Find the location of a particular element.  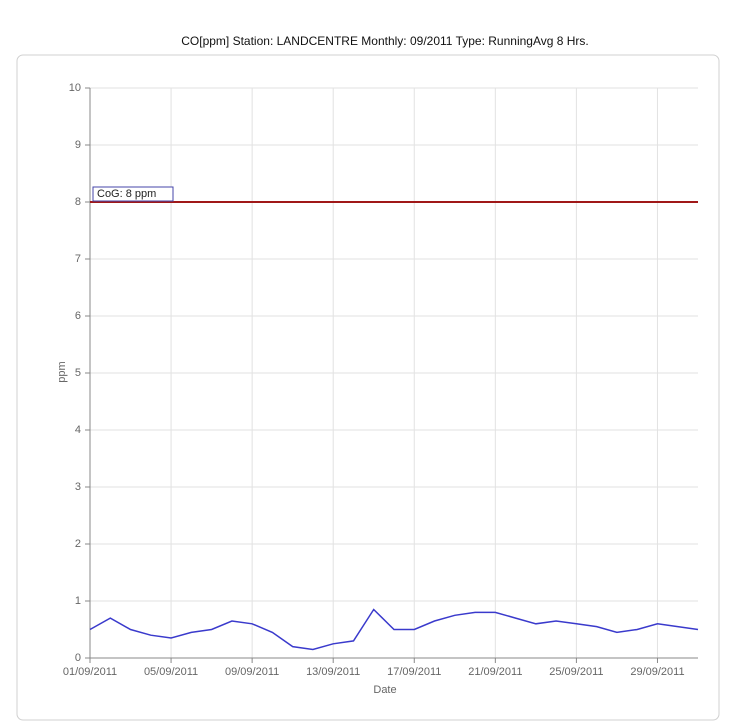

threshold-label: CoG: 8 ppm is located at coordinates (126, 194).